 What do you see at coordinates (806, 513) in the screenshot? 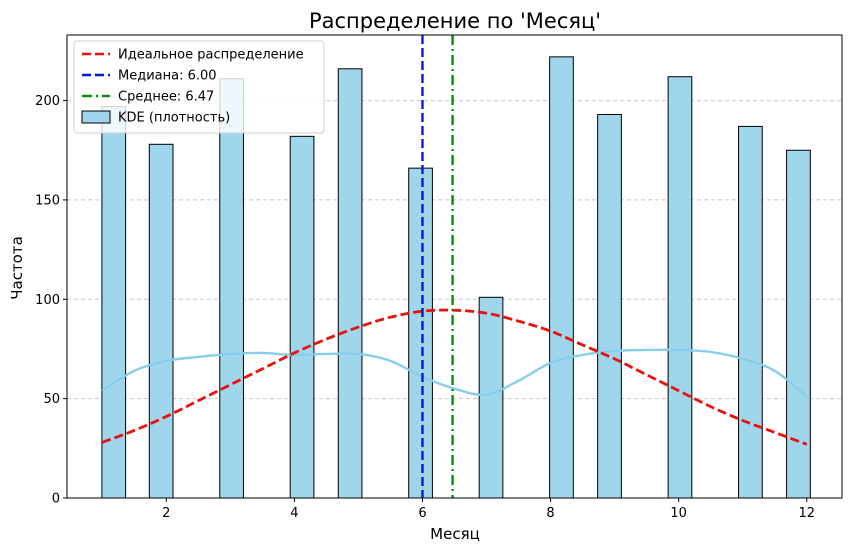
I see `x-tick-label: 12` at bounding box center [806, 513].